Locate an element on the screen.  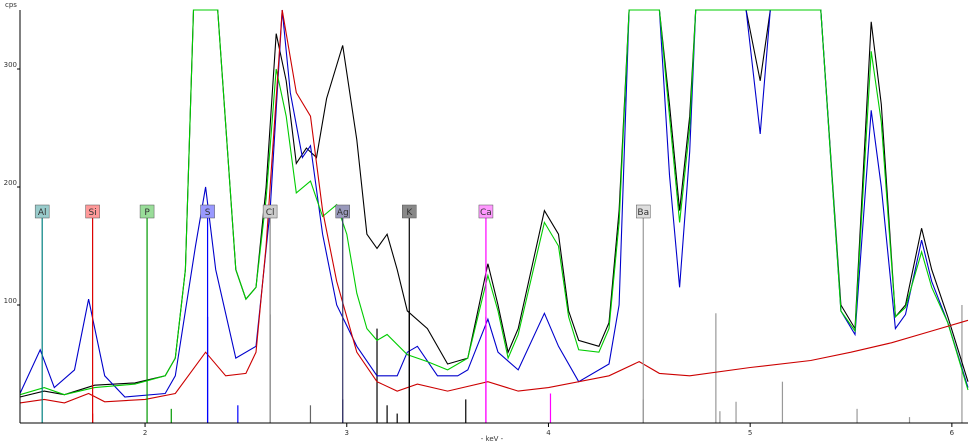
element-label-ag: Ag is located at coordinates (343, 213).